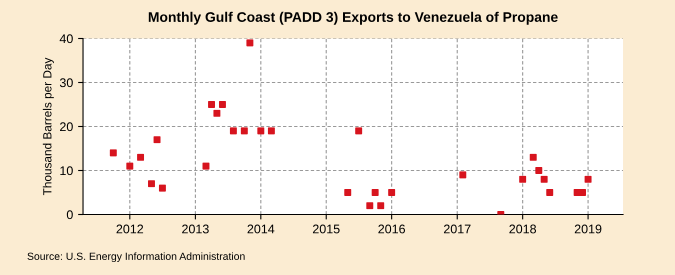 The width and height of the screenshot is (675, 275). What do you see at coordinates (261, 229) in the screenshot?
I see `x-tick-label: 2014` at bounding box center [261, 229].